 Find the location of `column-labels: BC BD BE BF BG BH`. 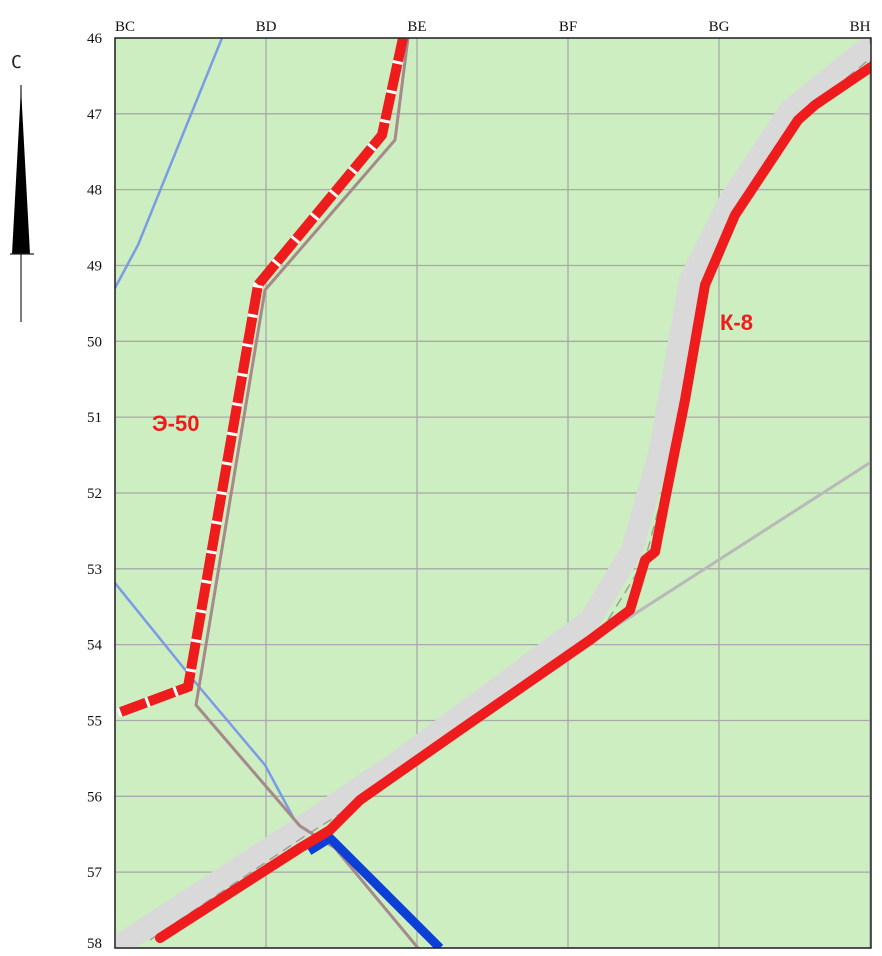

column-labels: BC BD BE BF BG BH is located at coordinates (493, 27).